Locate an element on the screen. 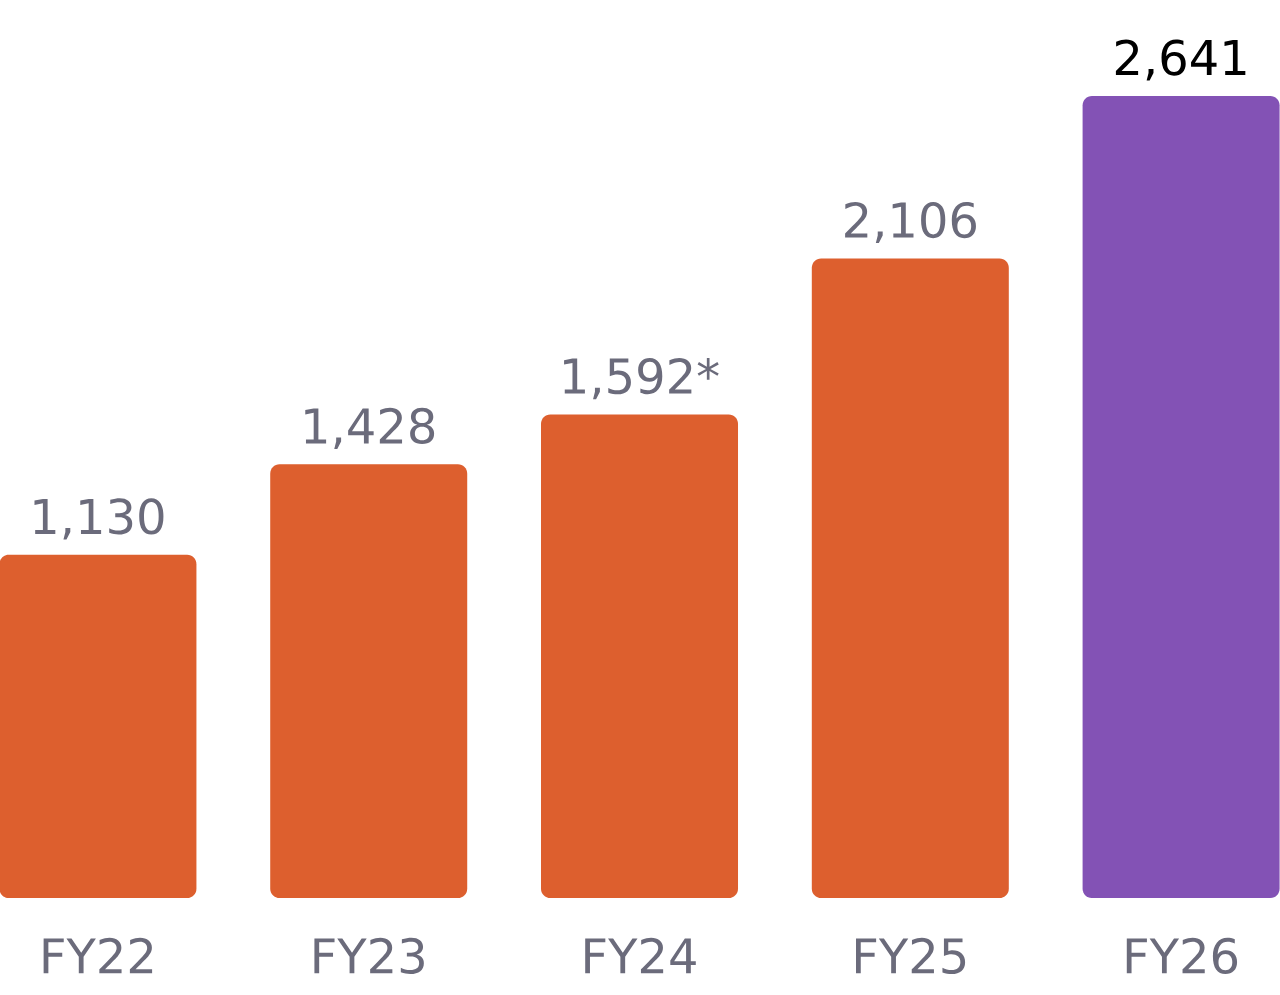 This screenshot has height=995, width=1280. data-label: 1,130 is located at coordinates (99, 519).